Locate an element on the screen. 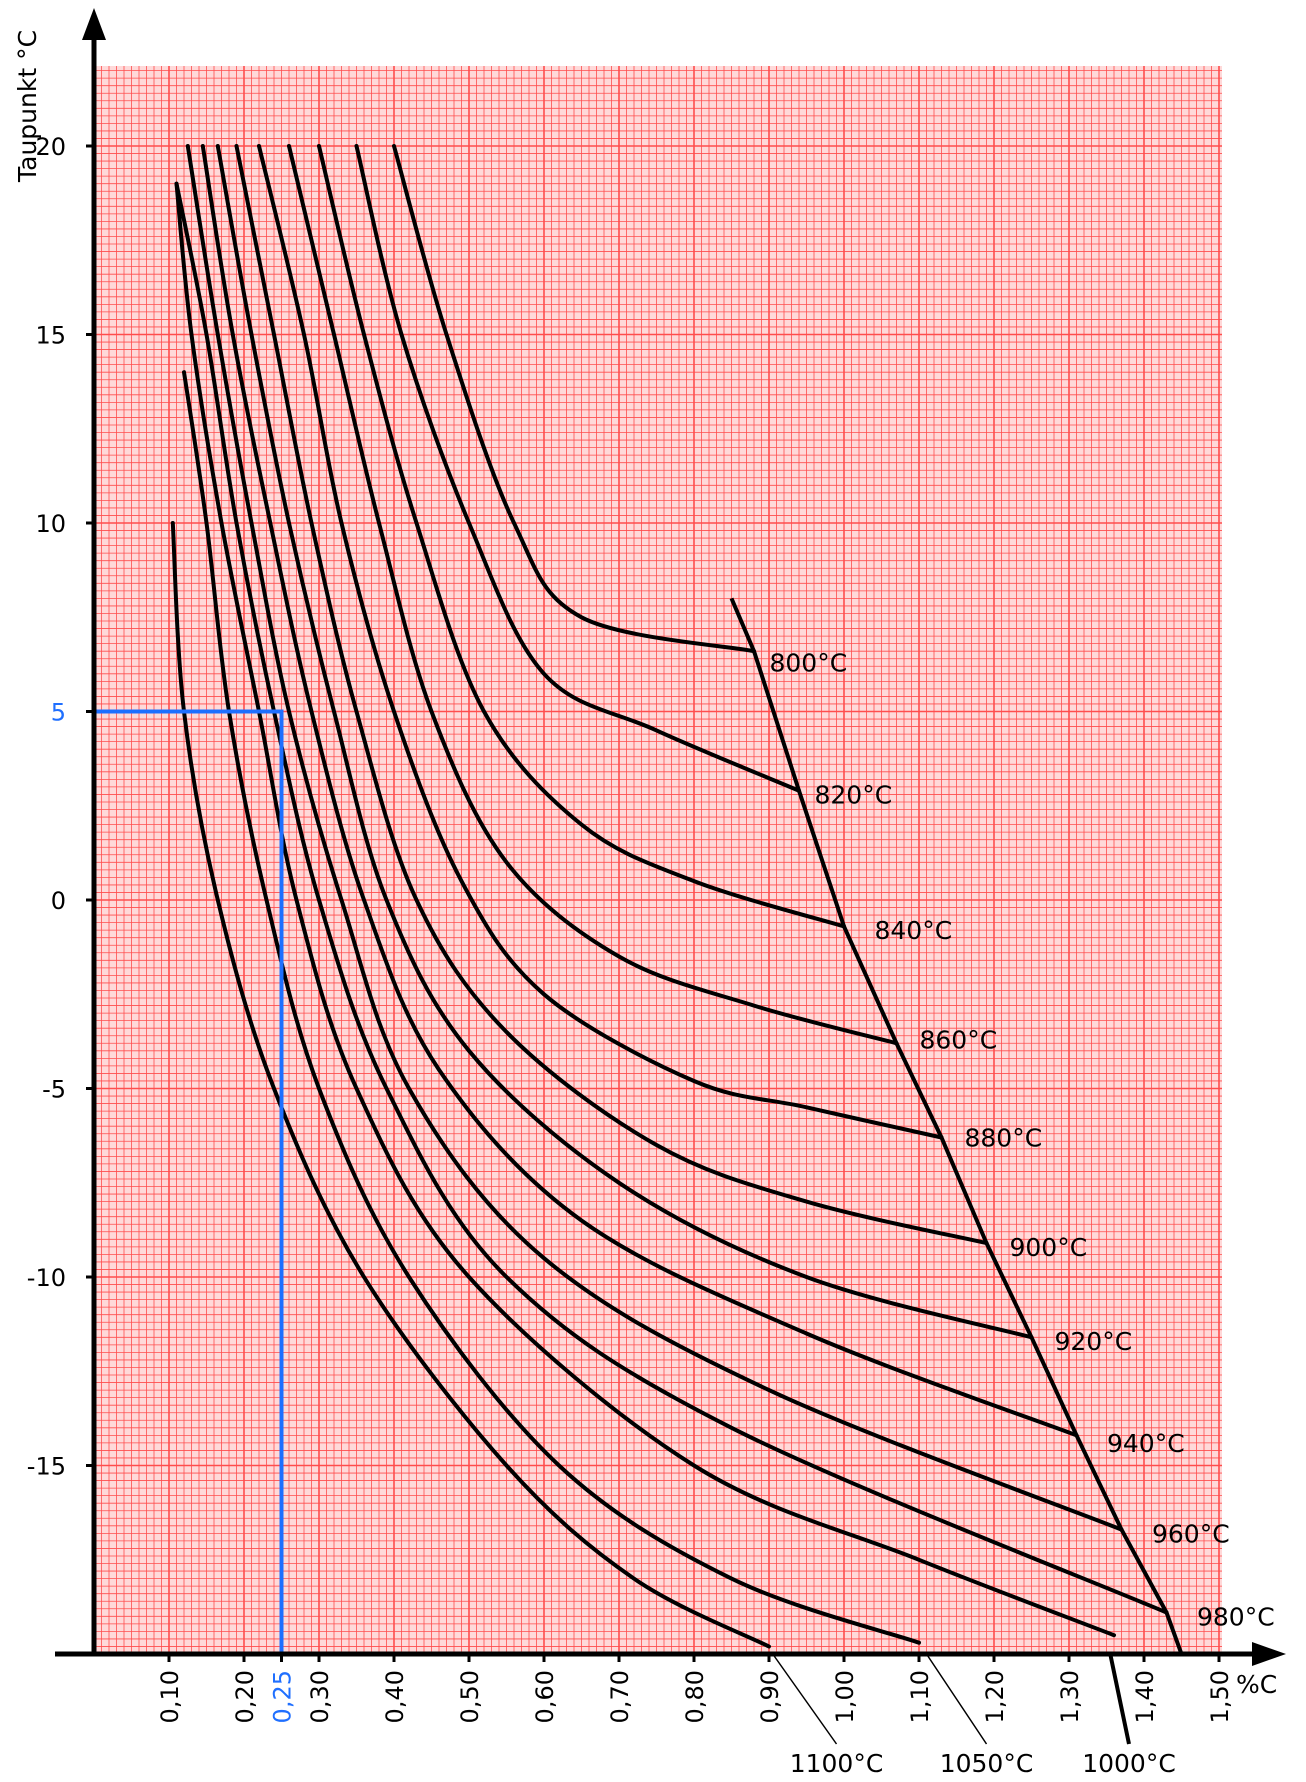 The image size is (1306, 1782). bottom-curve-label: 1100°C is located at coordinates (837, 1763).